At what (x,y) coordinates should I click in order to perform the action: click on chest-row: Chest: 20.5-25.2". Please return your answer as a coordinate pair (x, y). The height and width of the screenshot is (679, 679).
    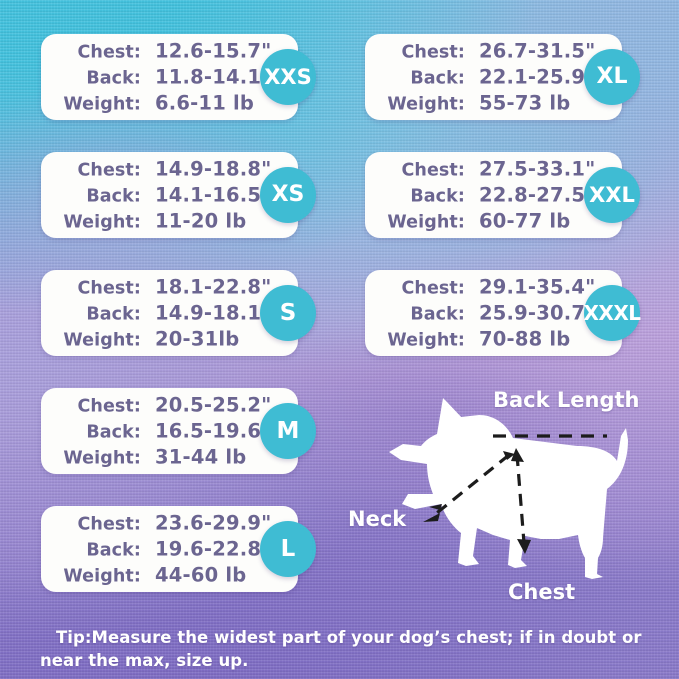
    Looking at the image, I should click on (163, 405).